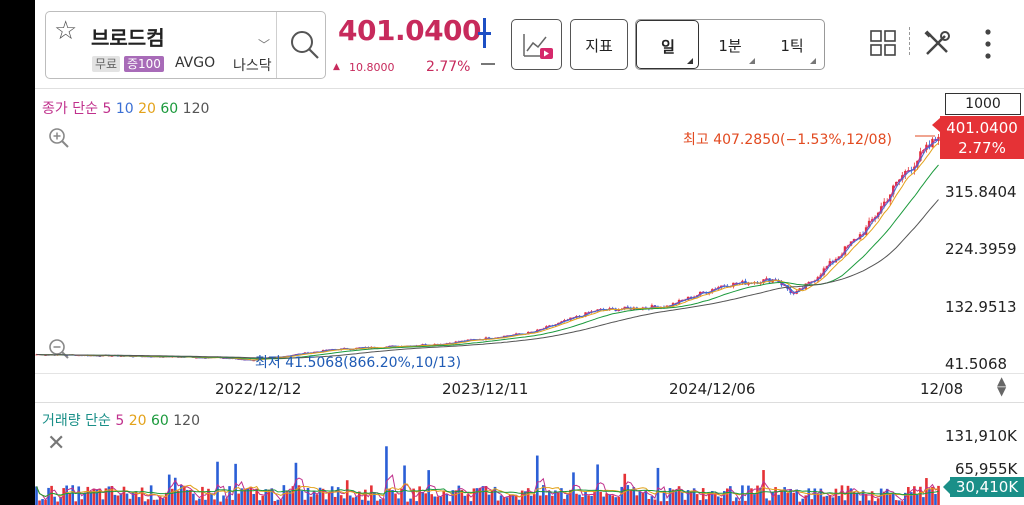  Describe the element at coordinates (121, 420) in the screenshot. I see `volume-ma-legend: 거래량 단순 5 20 60 120` at that location.